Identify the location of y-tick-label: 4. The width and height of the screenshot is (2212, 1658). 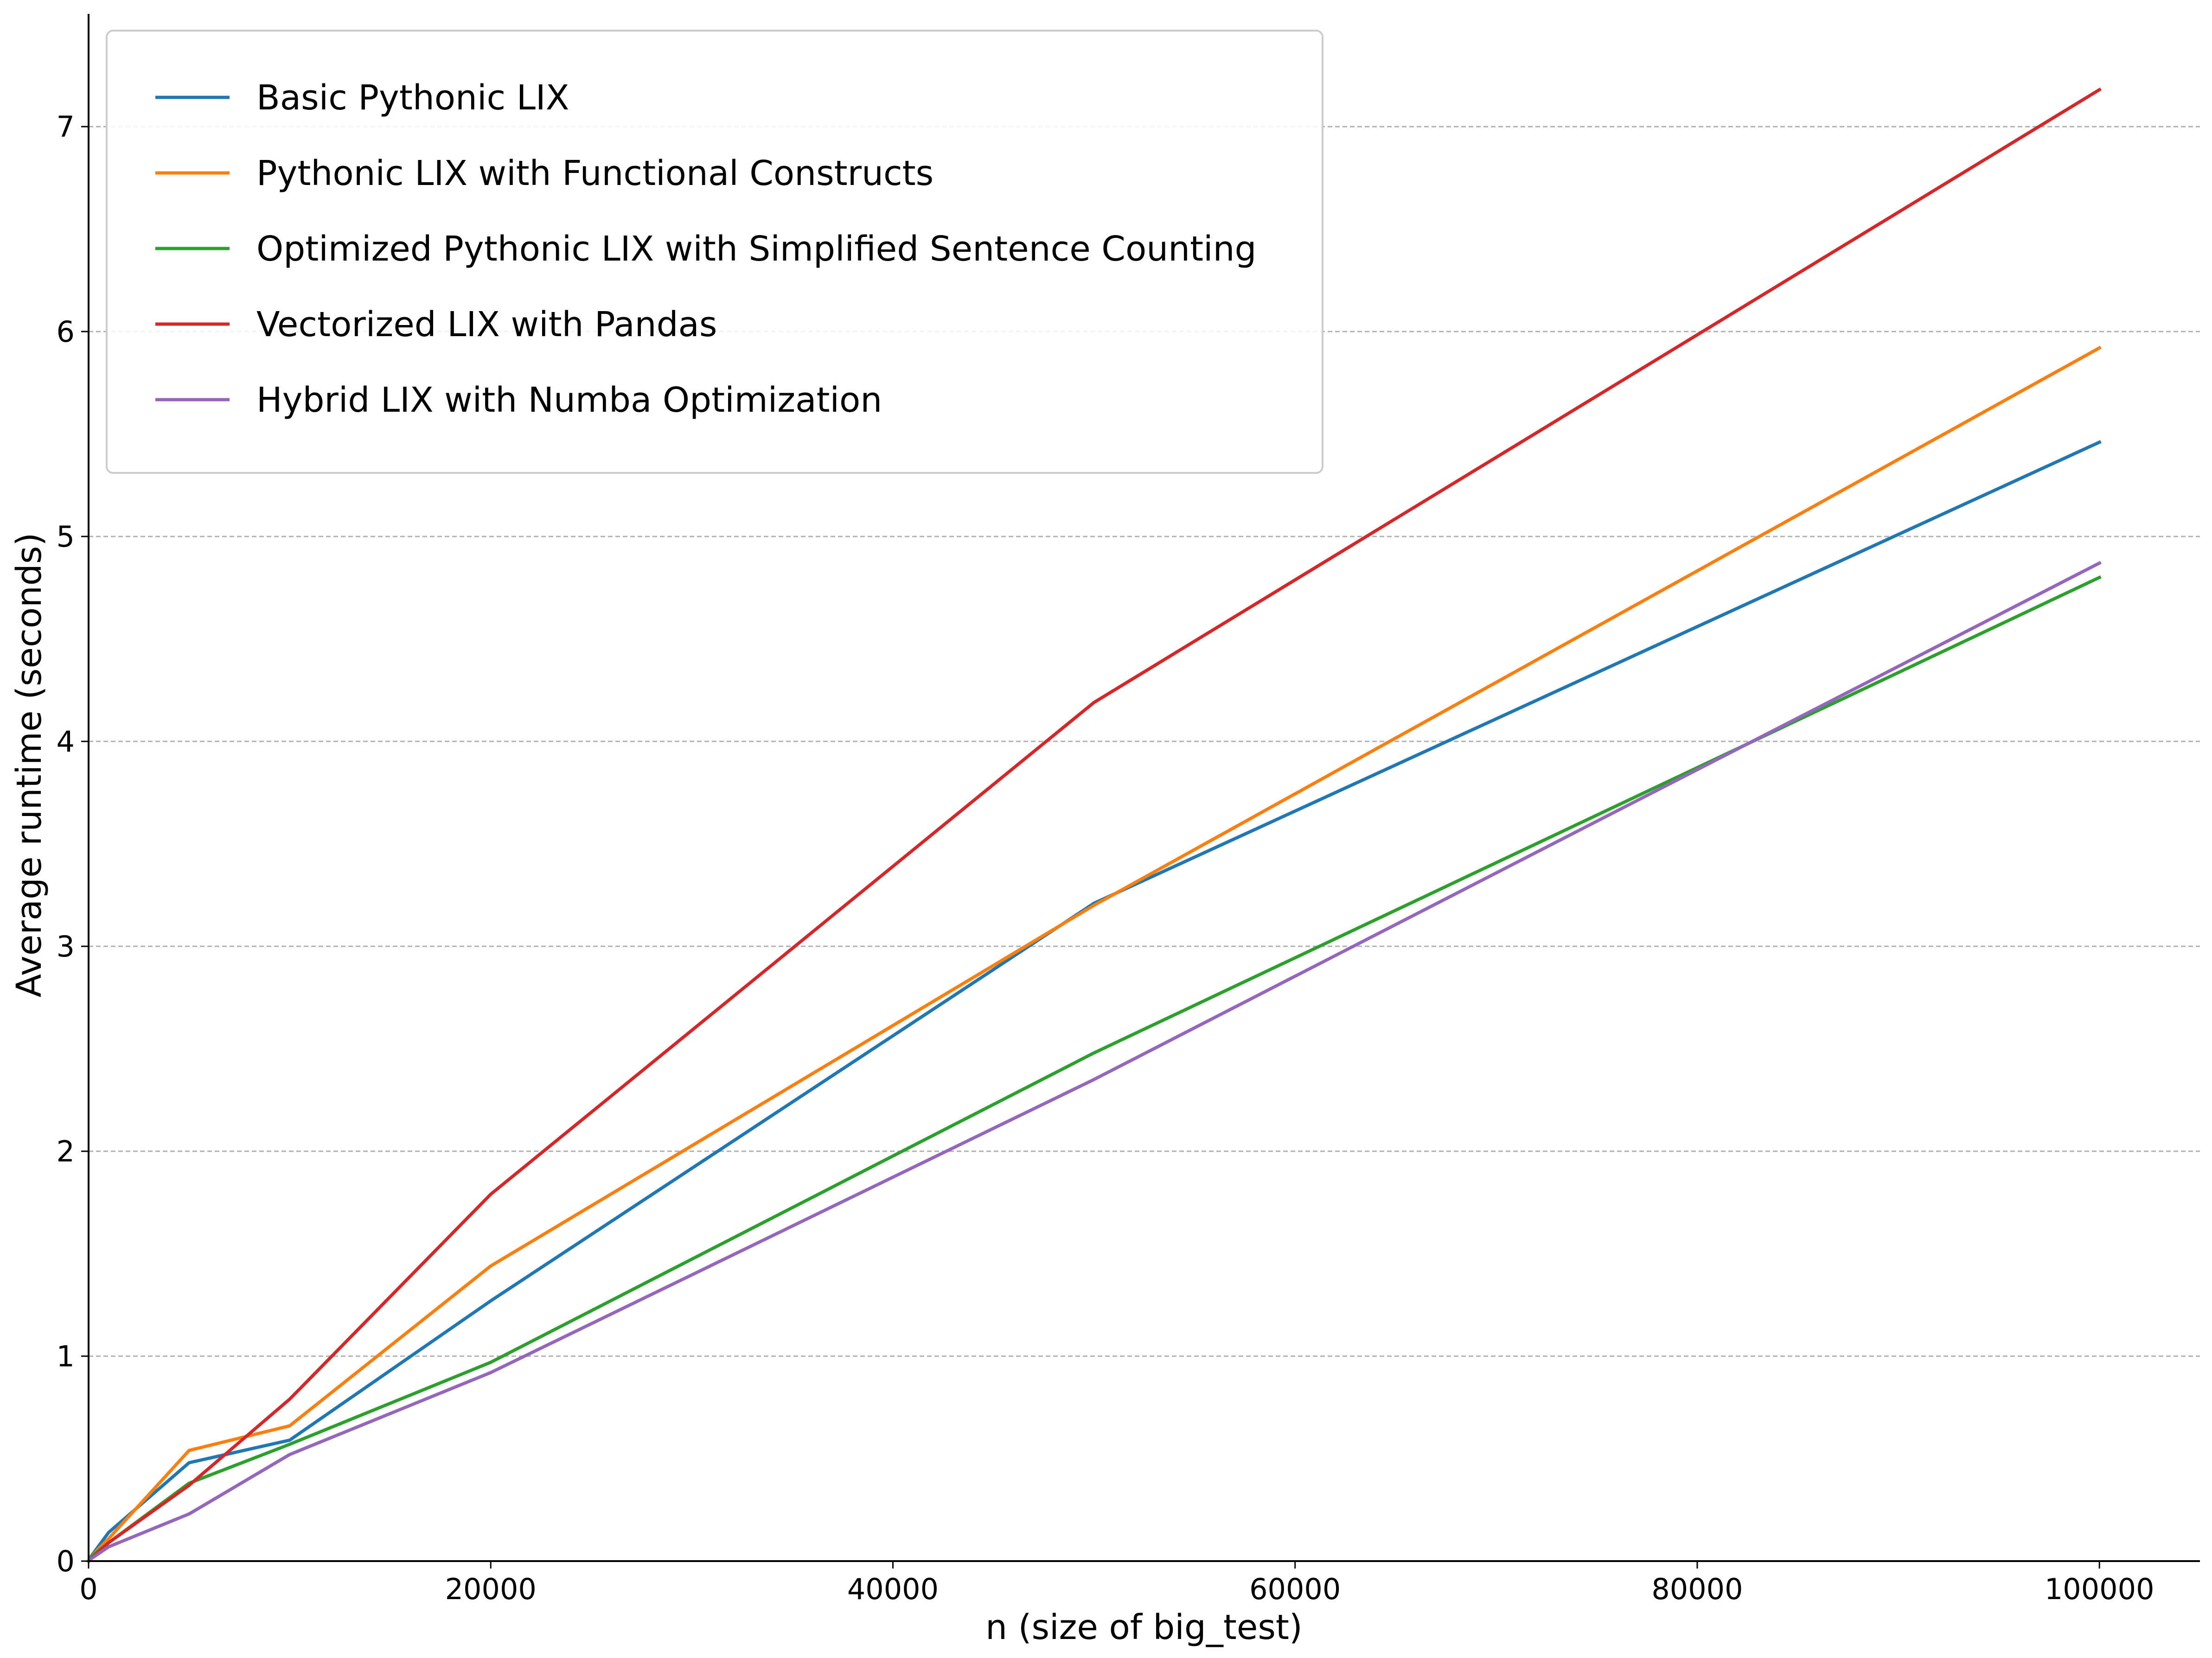
(66, 742).